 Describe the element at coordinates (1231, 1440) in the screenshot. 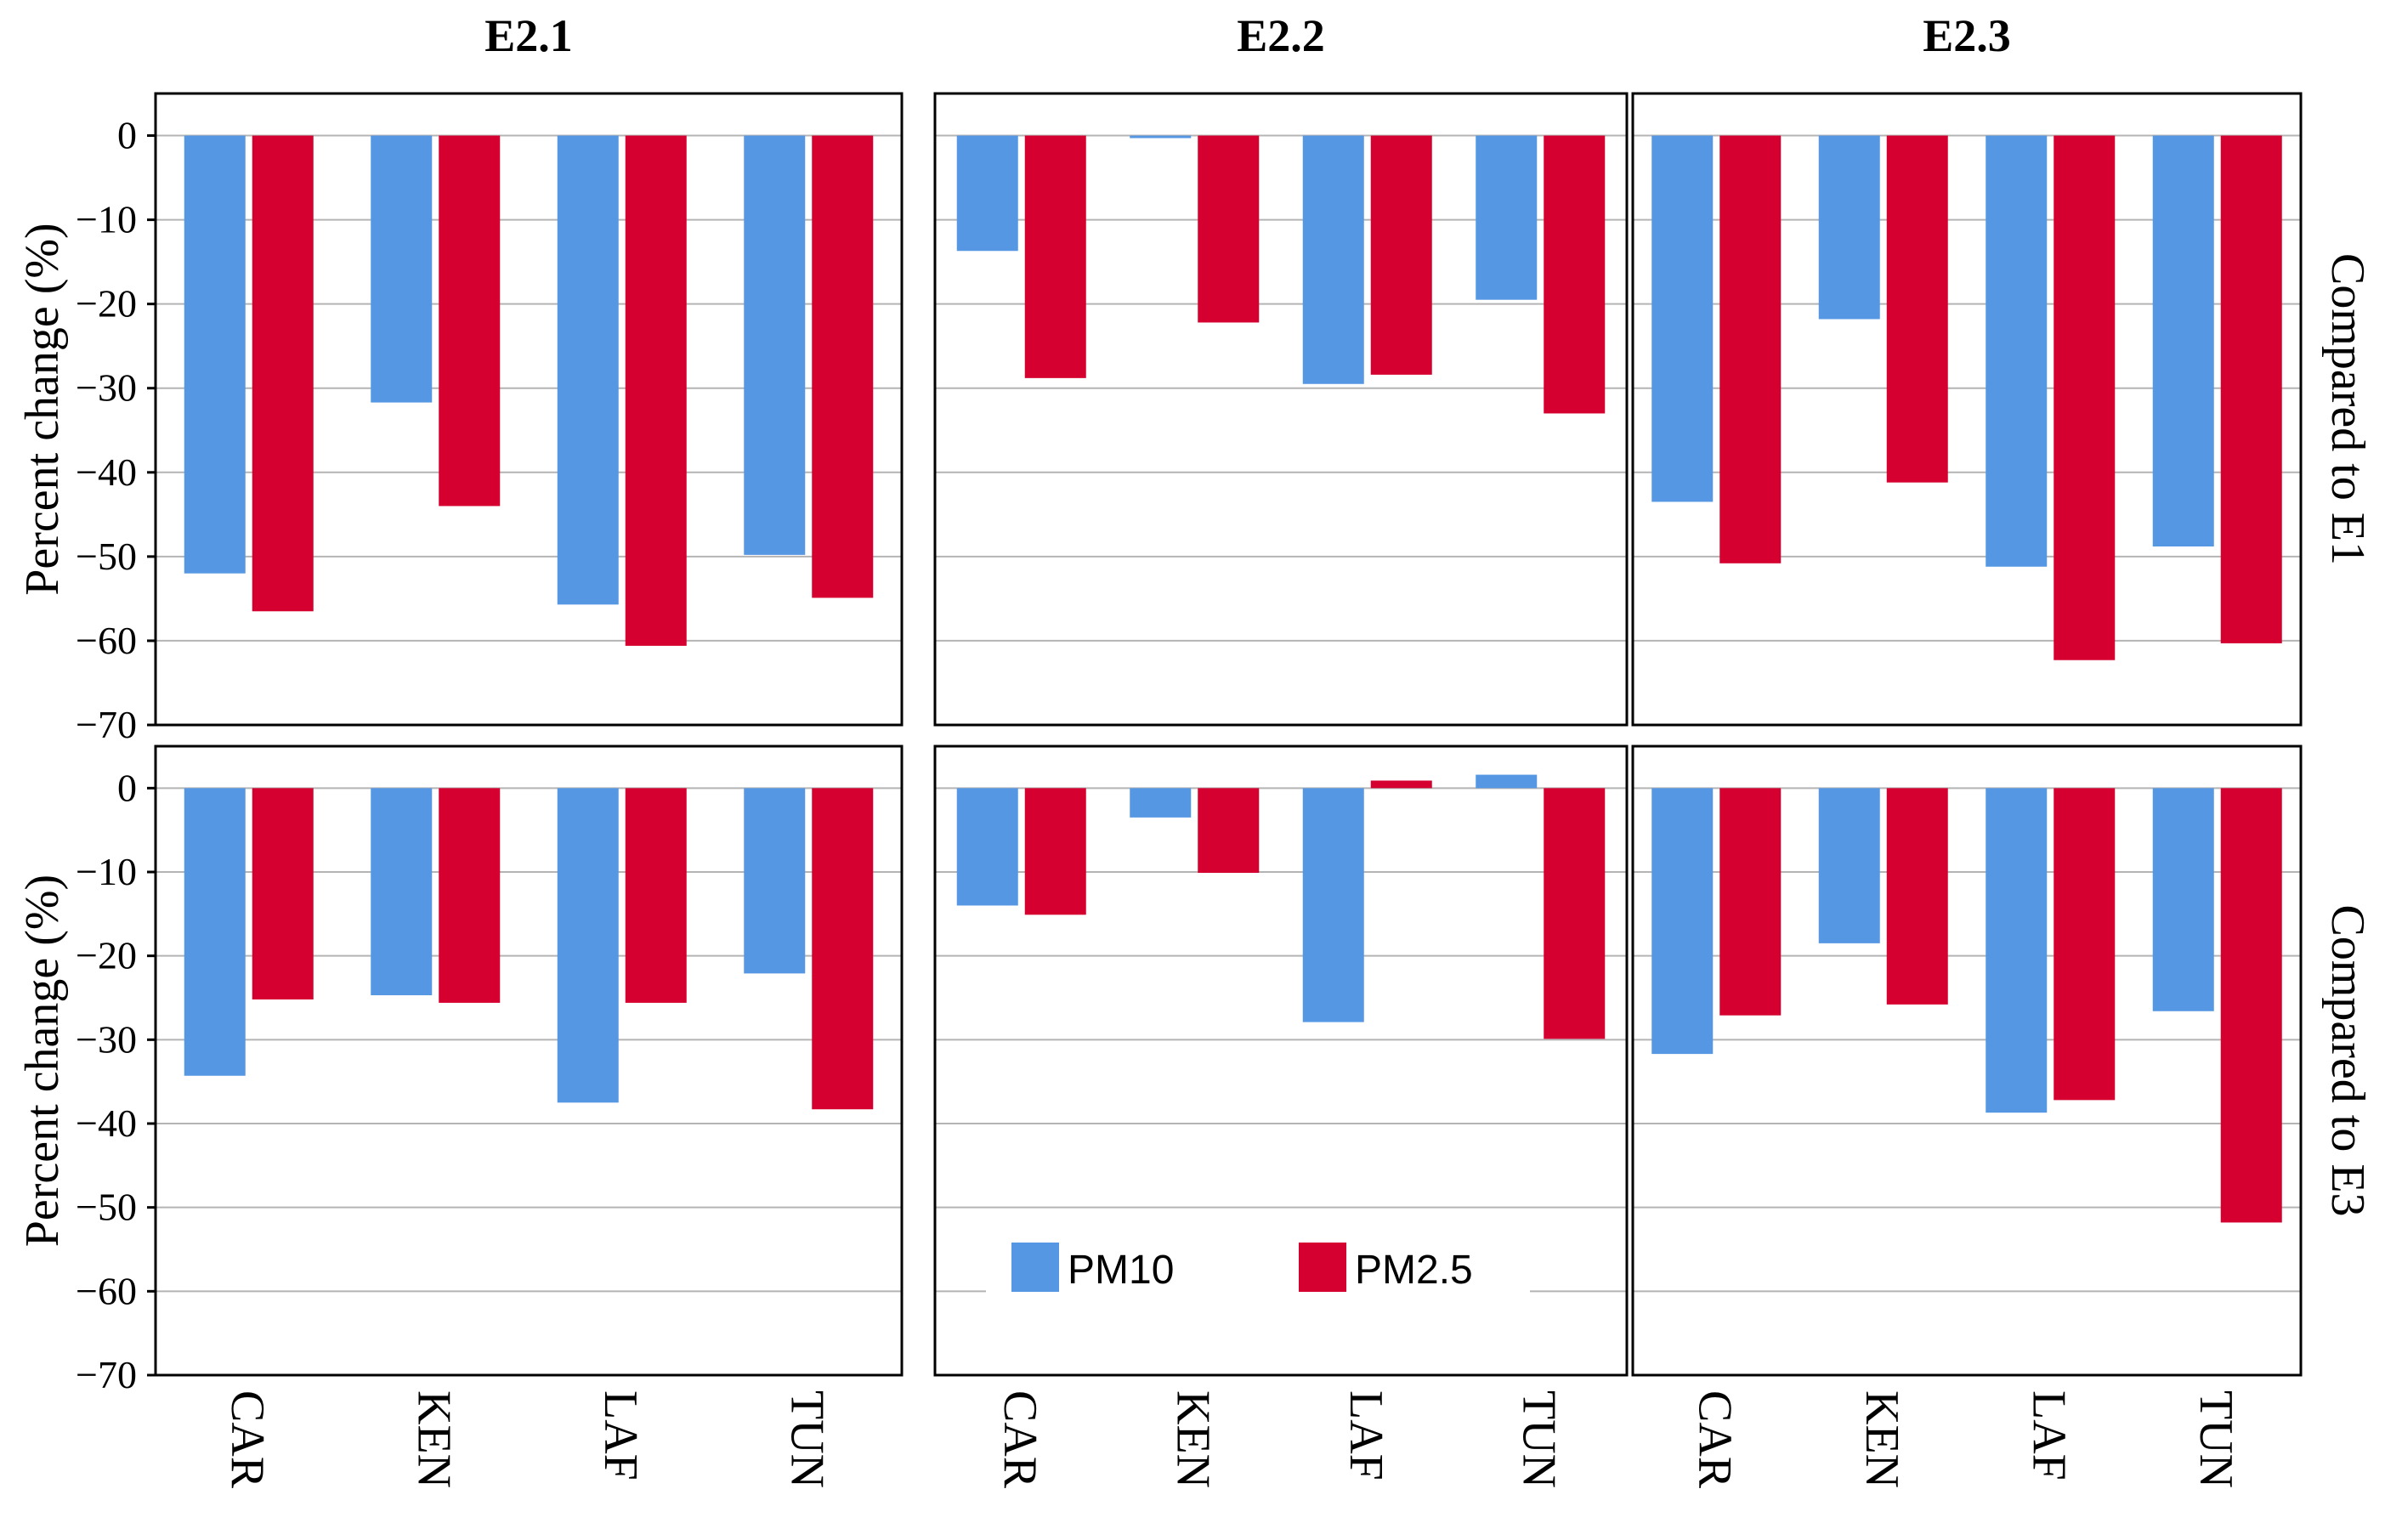

I see `category-labels: CAR KEN LAF TUN CAR KEN LAF TUN CAR KEN LAF TUN` at that location.